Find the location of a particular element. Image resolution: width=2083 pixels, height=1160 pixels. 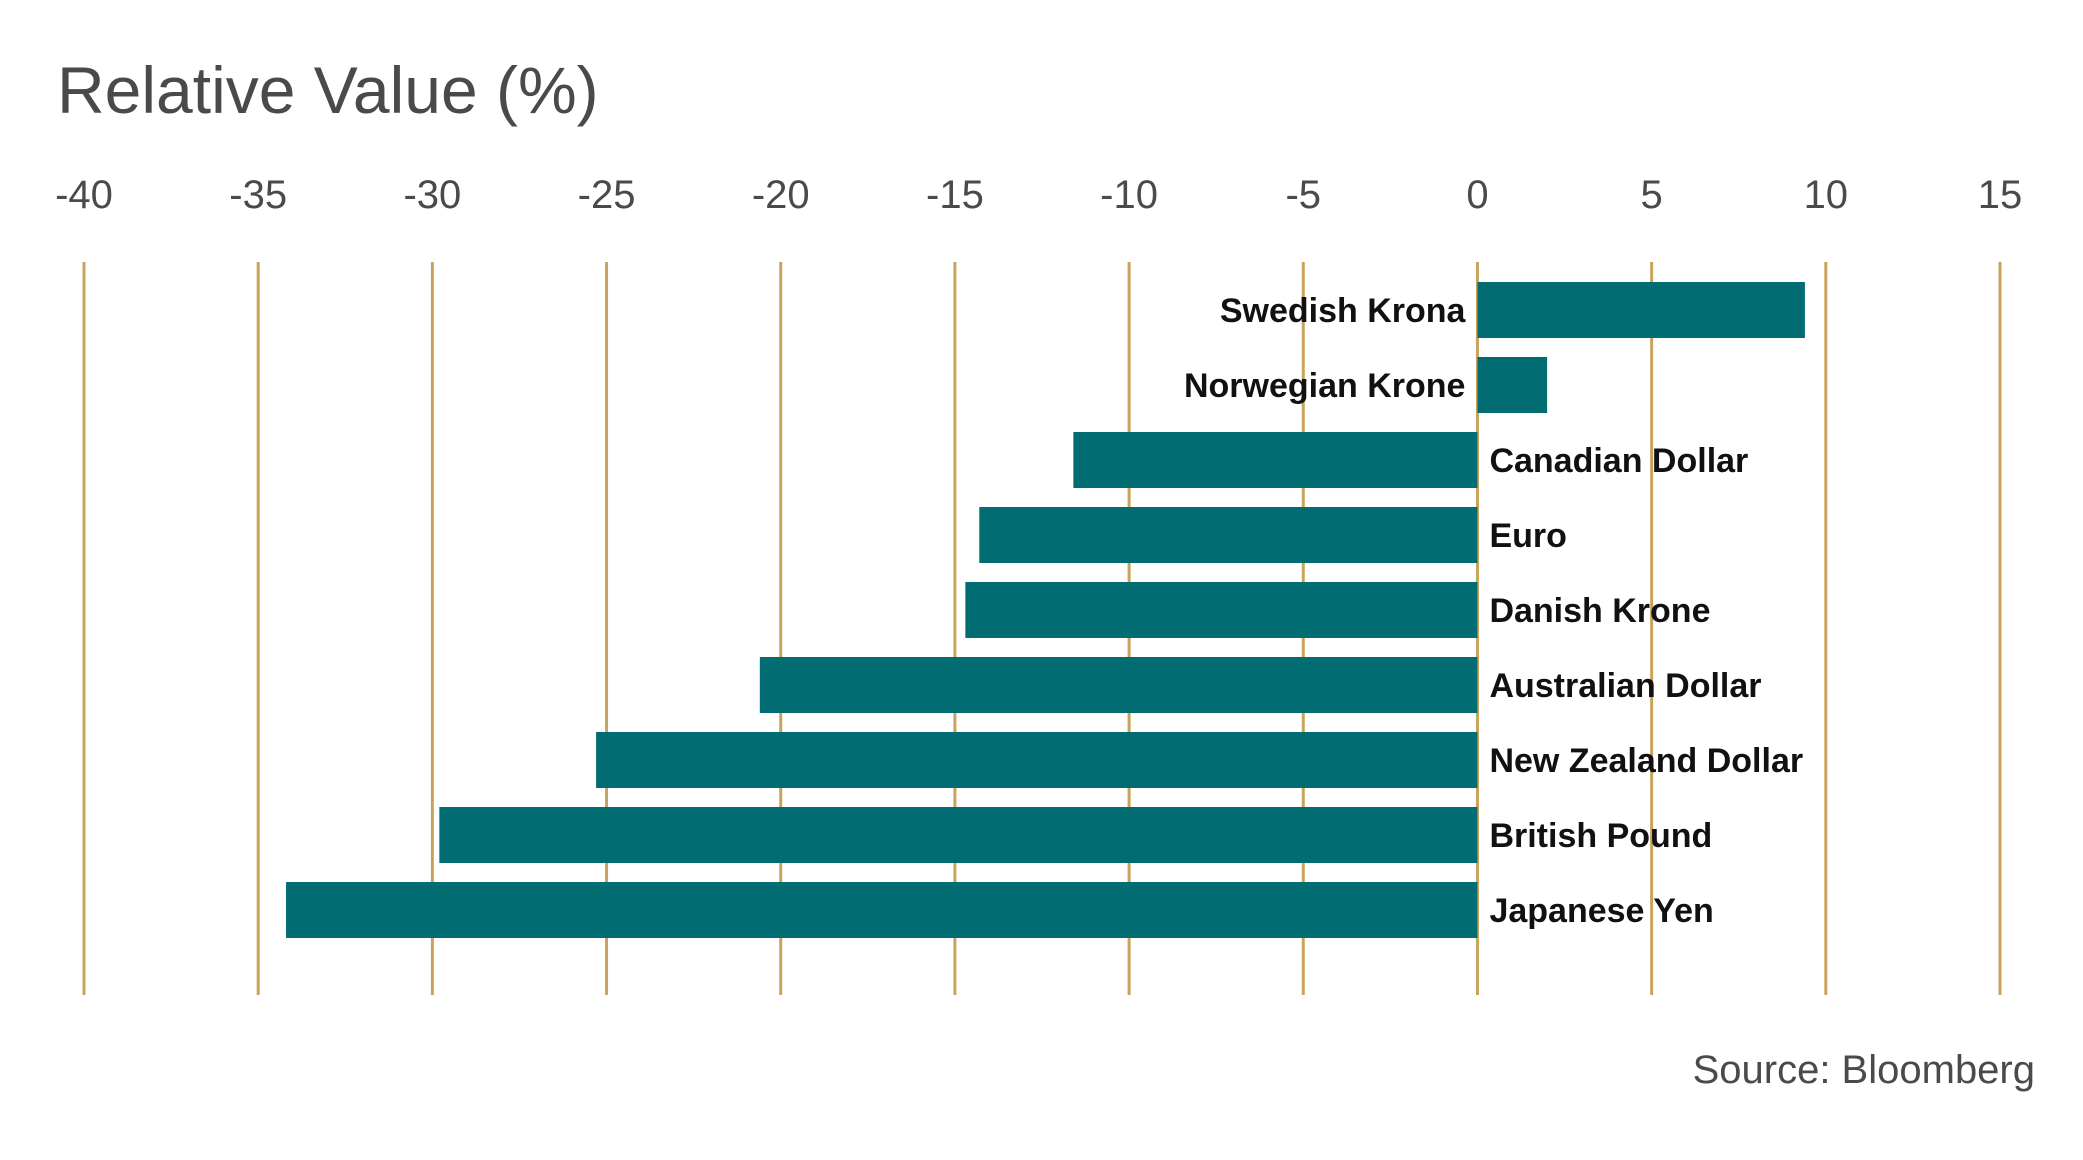

bar-category-label: New Zealand Dollar is located at coordinates (1646, 761).